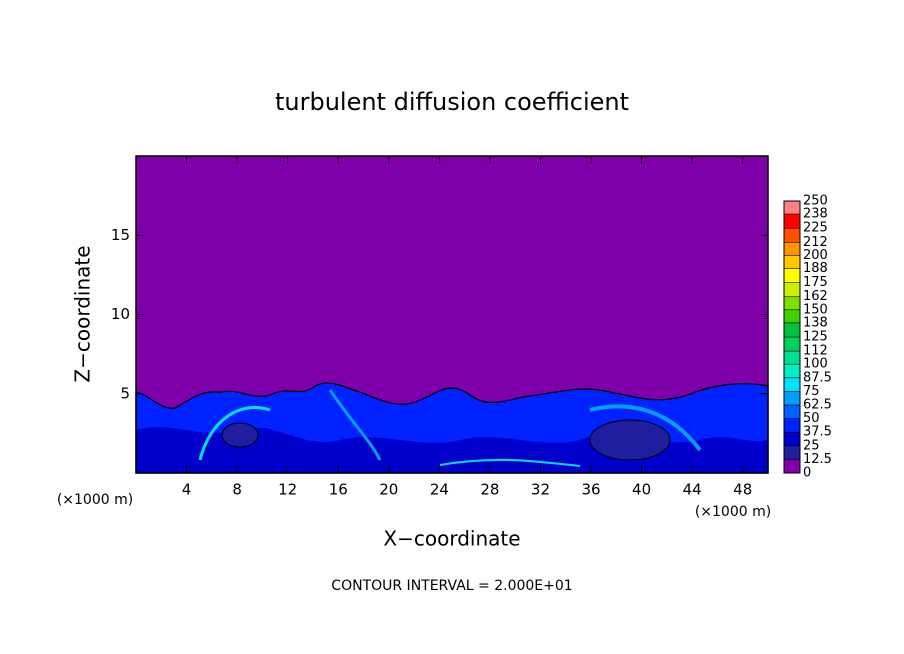 The image size is (904, 654). I want to click on colorbar-label: 25, so click(811, 445).